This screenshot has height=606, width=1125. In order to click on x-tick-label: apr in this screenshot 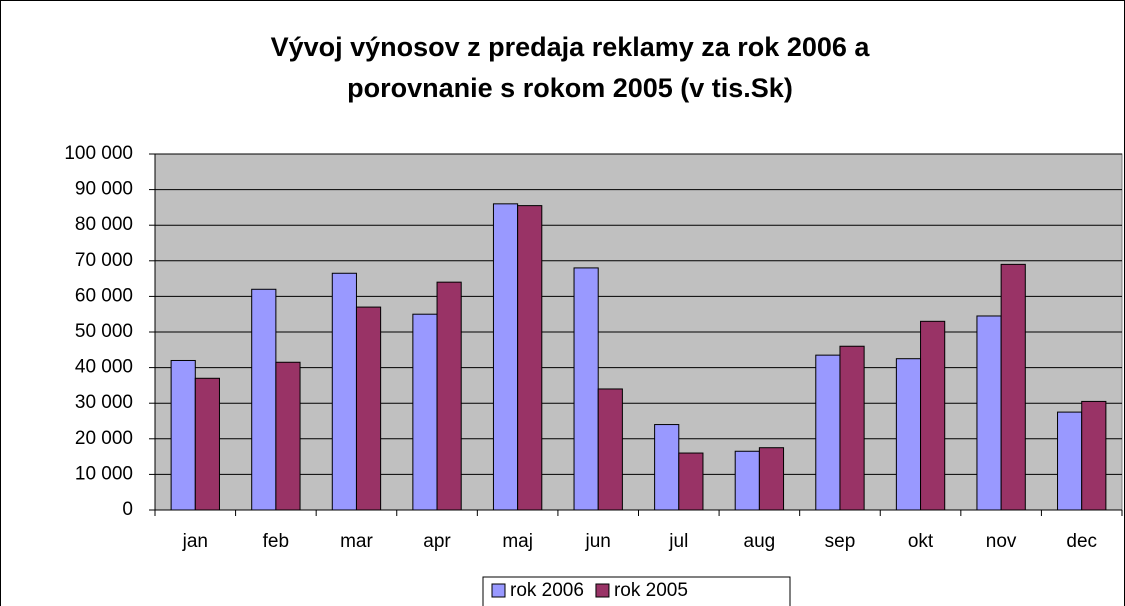, I will do `click(437, 541)`.